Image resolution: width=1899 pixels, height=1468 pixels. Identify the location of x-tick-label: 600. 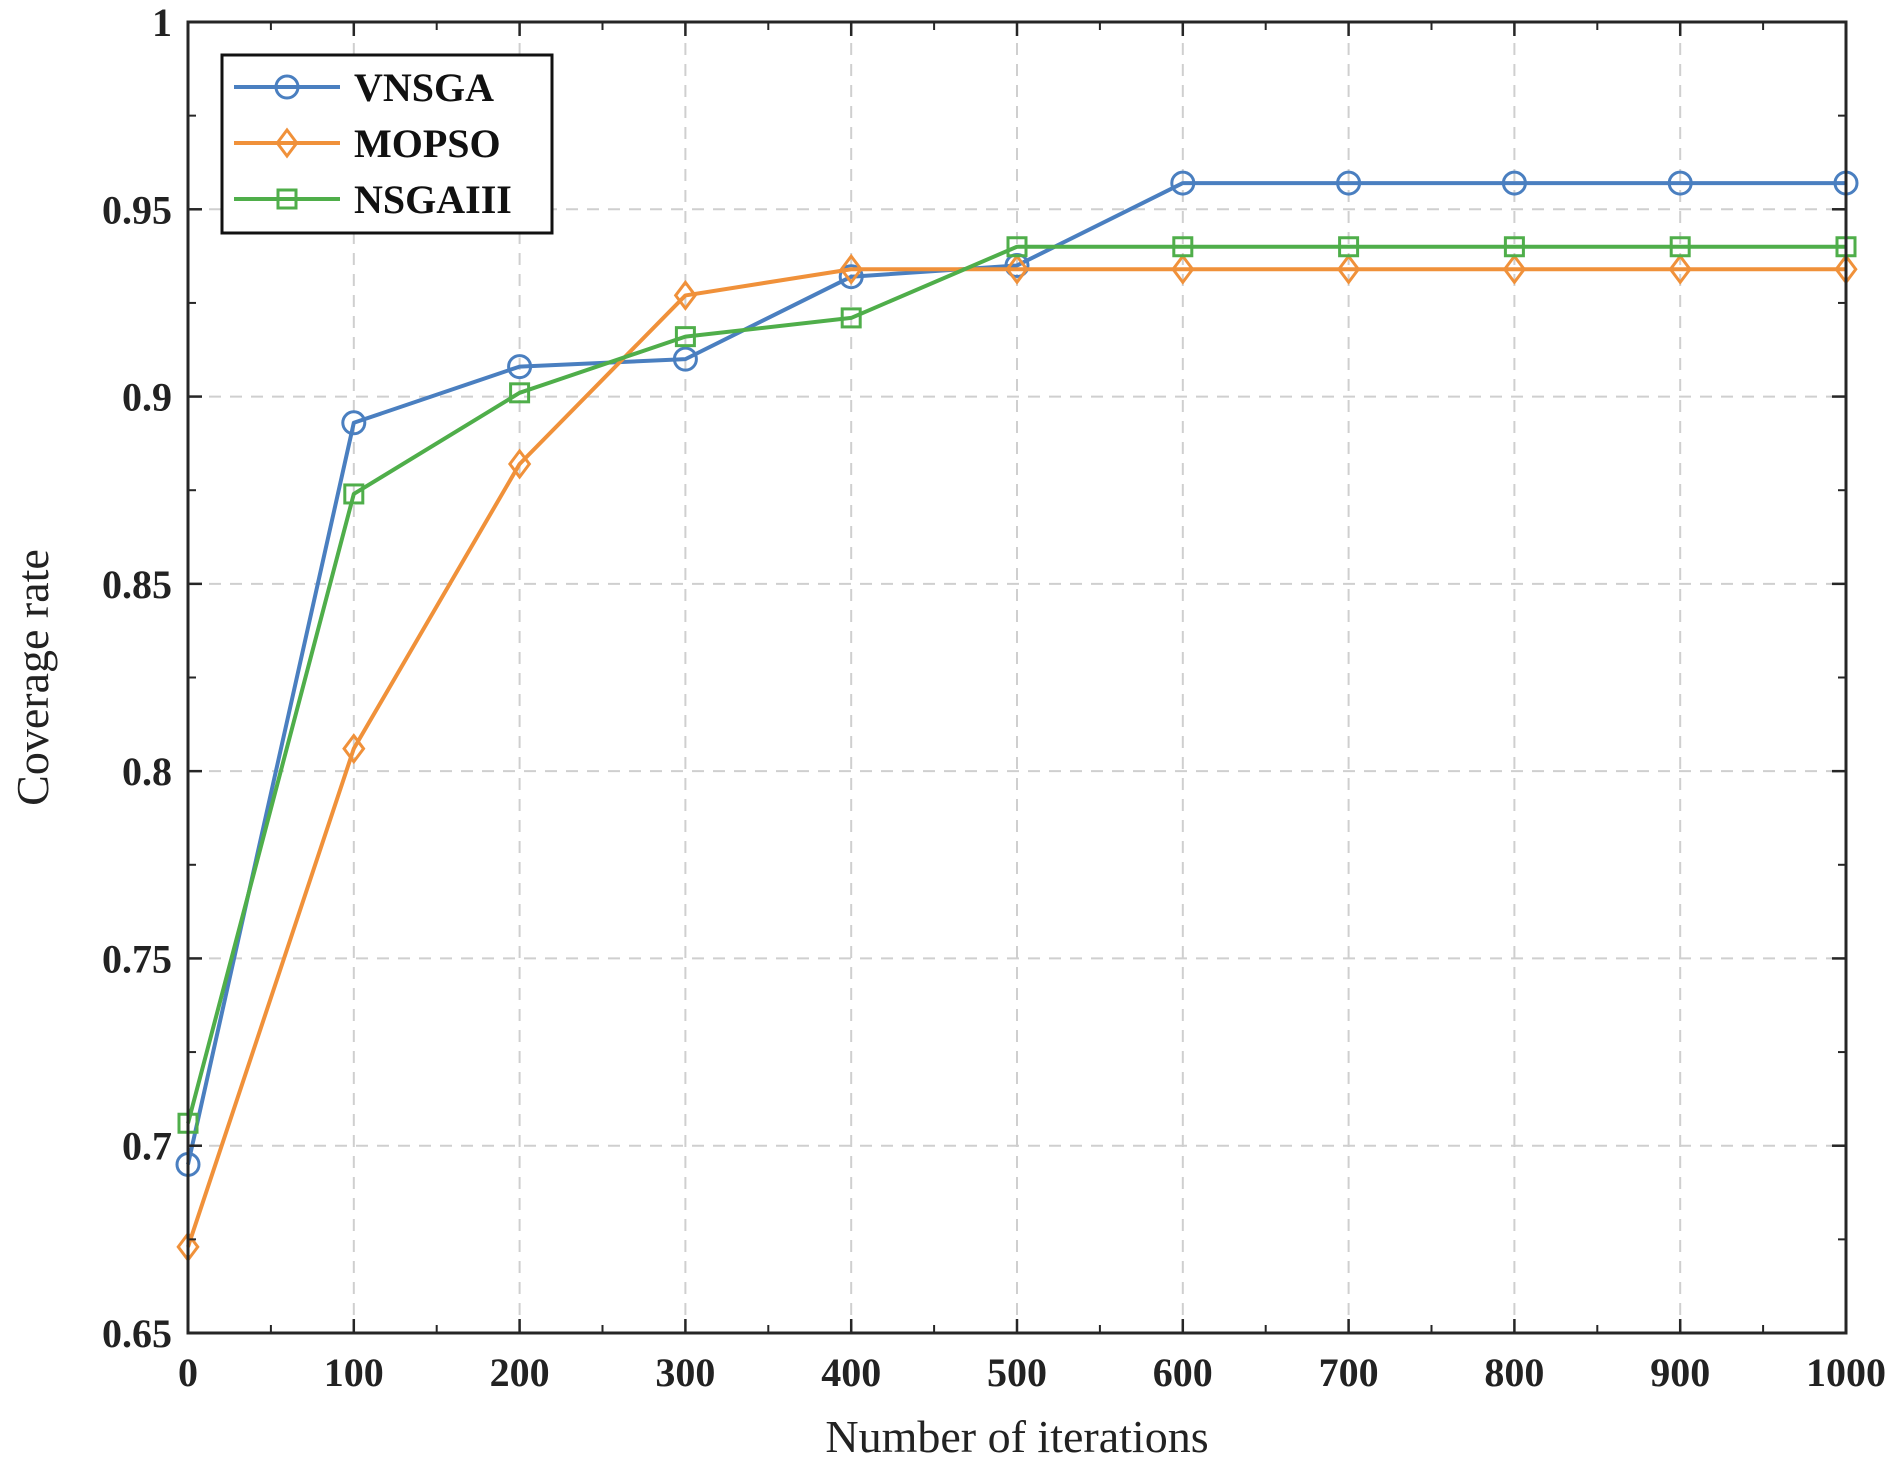
(1183, 1372).